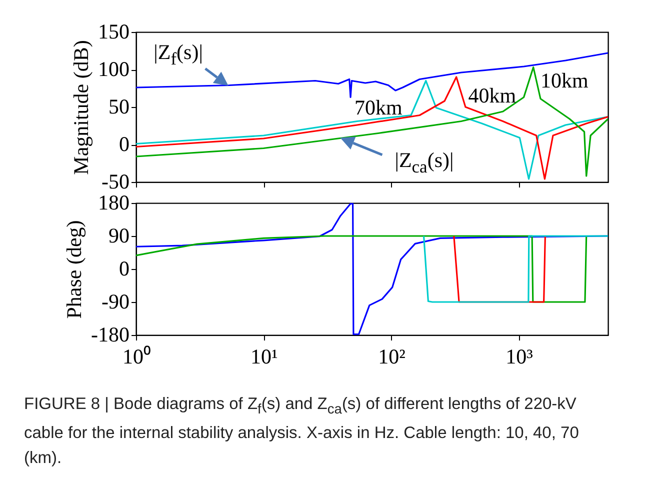 The image size is (651, 482). I want to click on x-tick-label: 10¹, so click(264, 356).